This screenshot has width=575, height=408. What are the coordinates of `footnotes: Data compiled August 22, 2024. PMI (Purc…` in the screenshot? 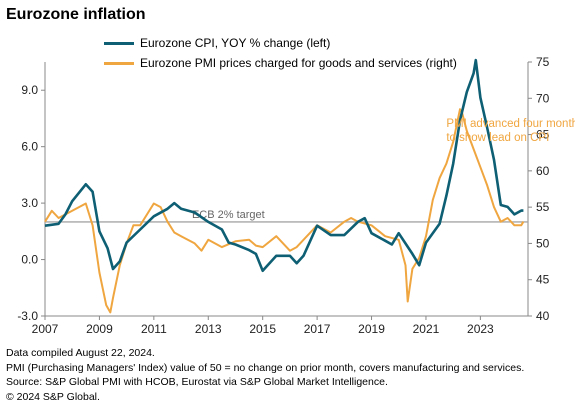 It's located at (265, 375).